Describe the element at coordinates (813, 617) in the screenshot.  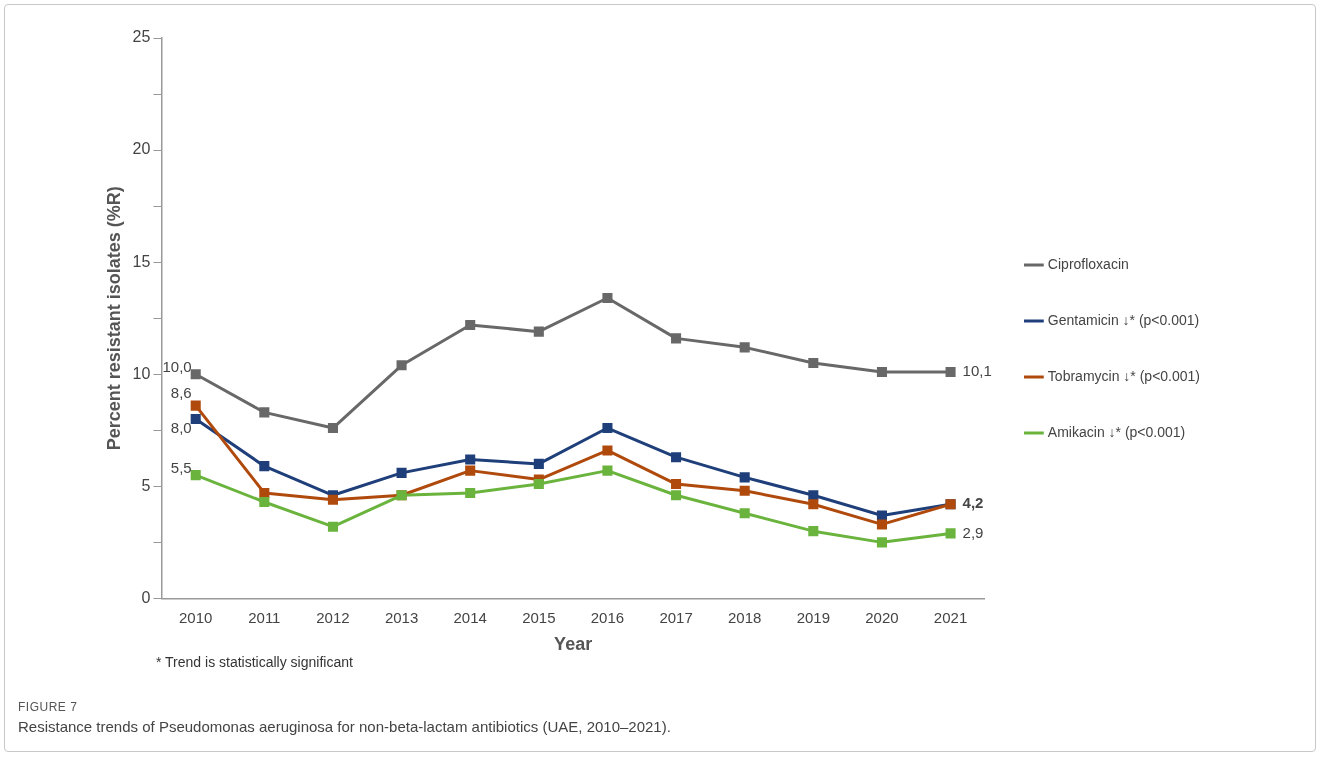
I see `x-tick-label: 2019` at that location.